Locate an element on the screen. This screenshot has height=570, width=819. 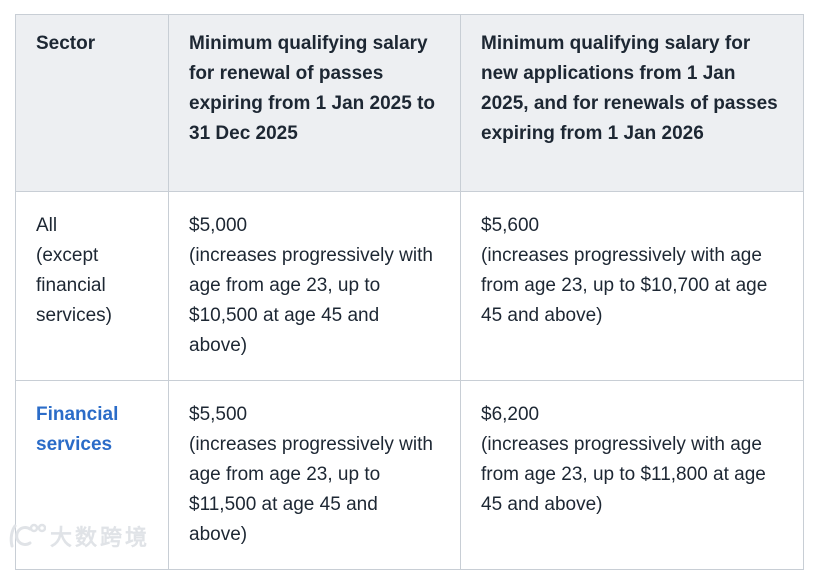
sector-cell-financial-services: Financial services is located at coordinates (92, 475).